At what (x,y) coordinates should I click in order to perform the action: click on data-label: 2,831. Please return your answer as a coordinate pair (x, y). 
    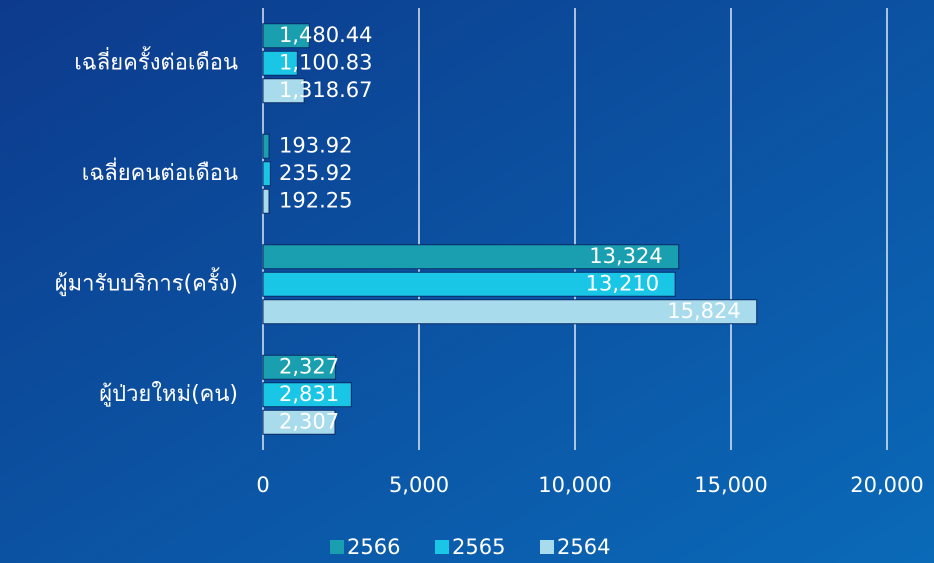
    Looking at the image, I should click on (309, 394).